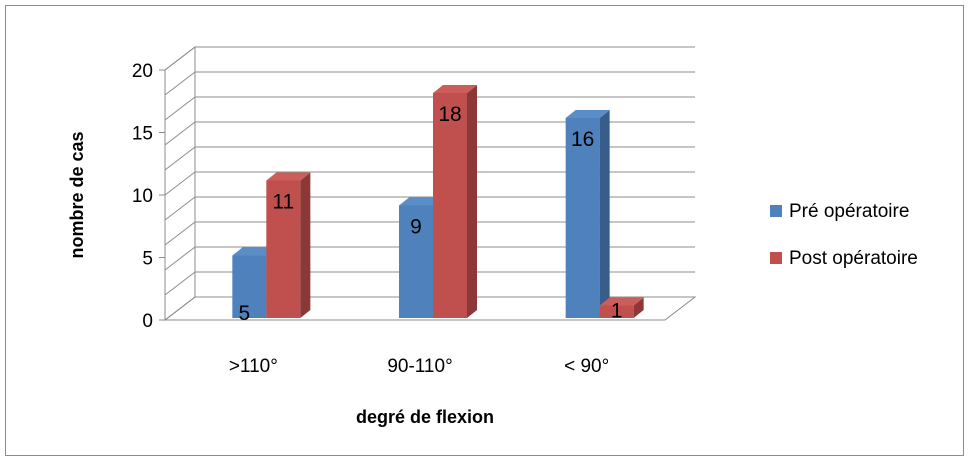 The width and height of the screenshot is (971, 463). What do you see at coordinates (416, 227) in the screenshot?
I see `data-label: 9` at bounding box center [416, 227].